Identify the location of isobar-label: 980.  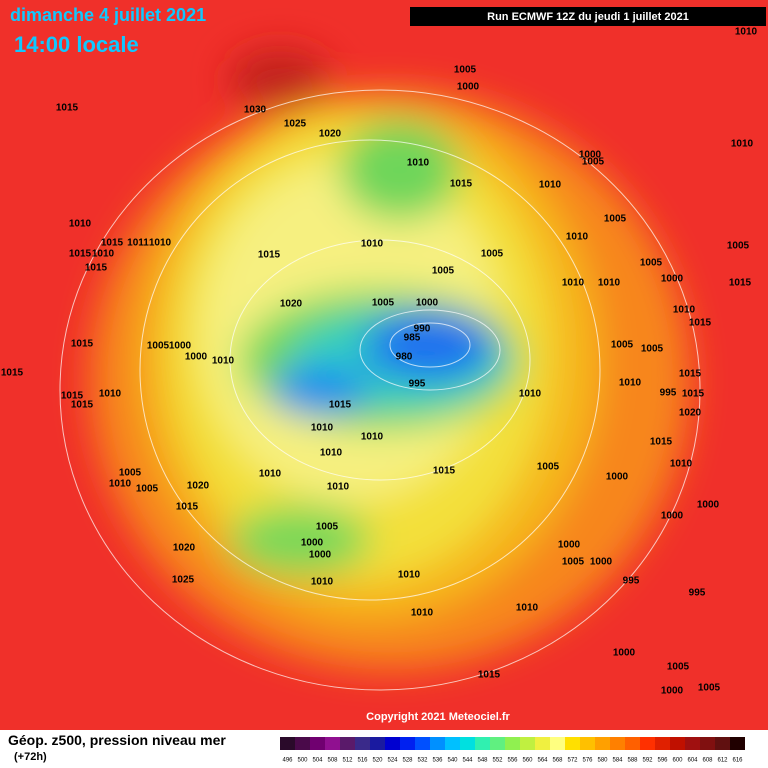
(404, 357).